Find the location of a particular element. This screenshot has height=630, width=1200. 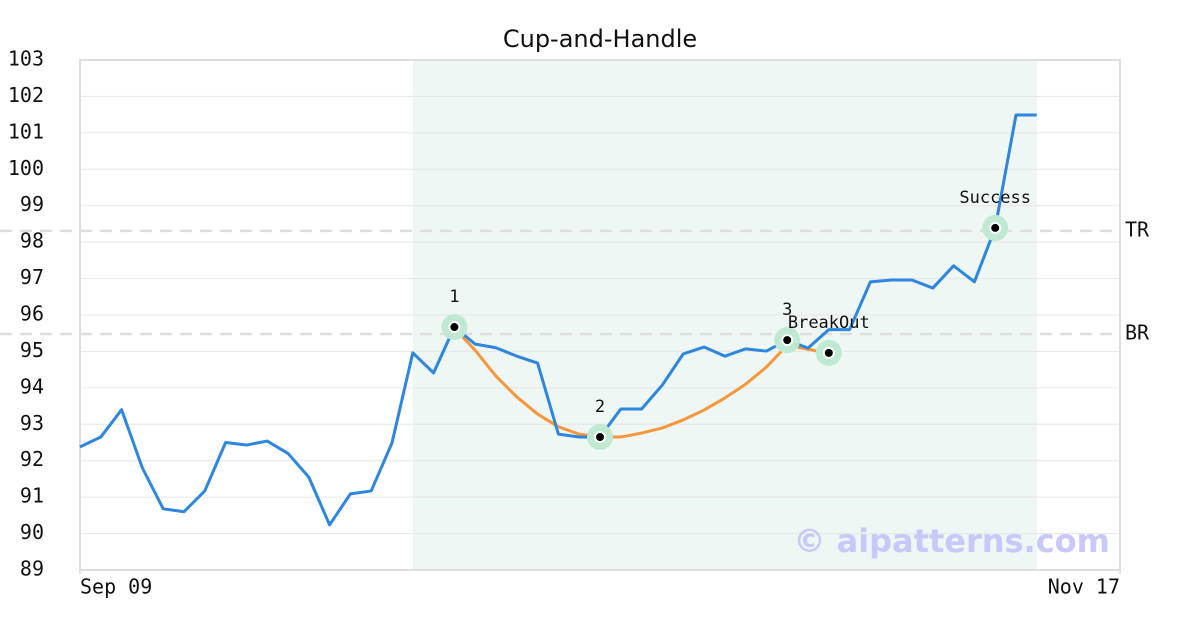

annotation-label: 1 is located at coordinates (454, 297).